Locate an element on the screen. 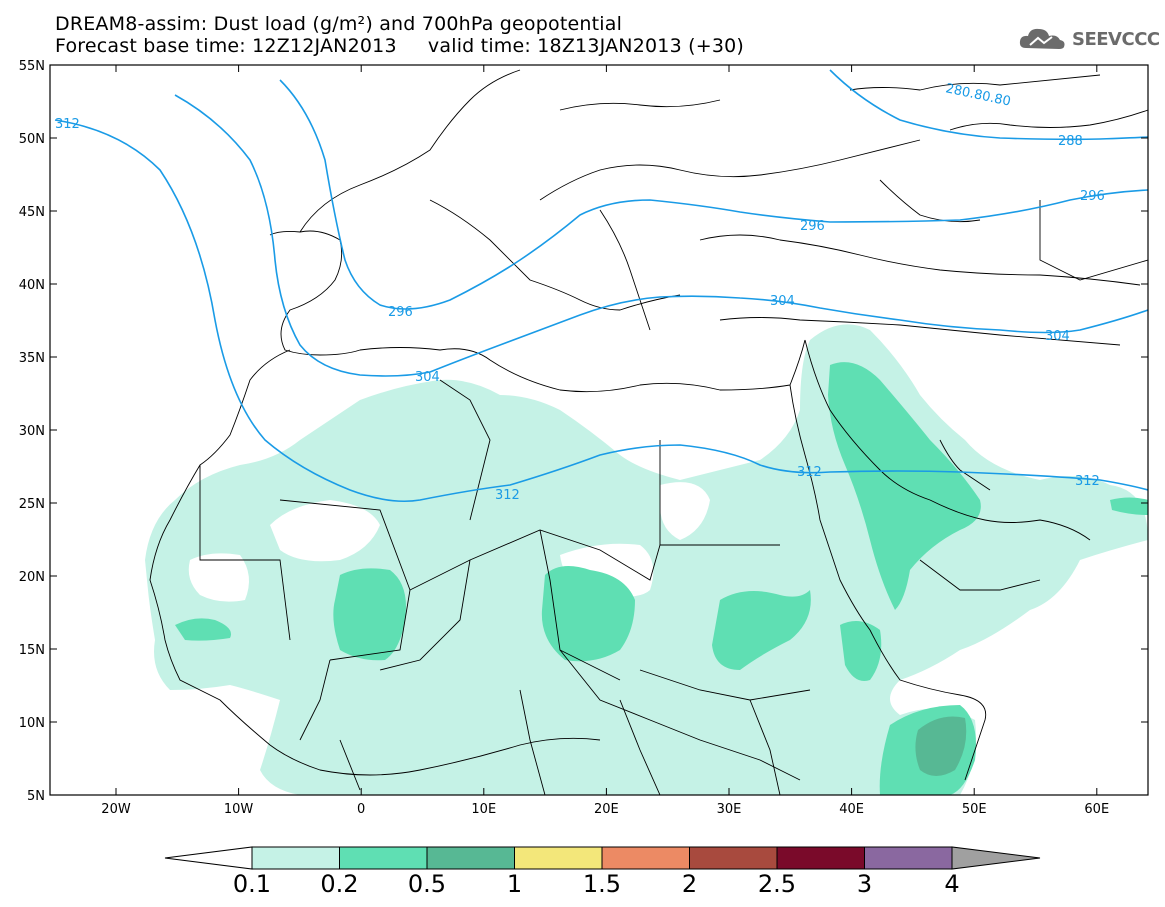 The height and width of the screenshot is (907, 1165). lon-label: 50E is located at coordinates (974, 809).